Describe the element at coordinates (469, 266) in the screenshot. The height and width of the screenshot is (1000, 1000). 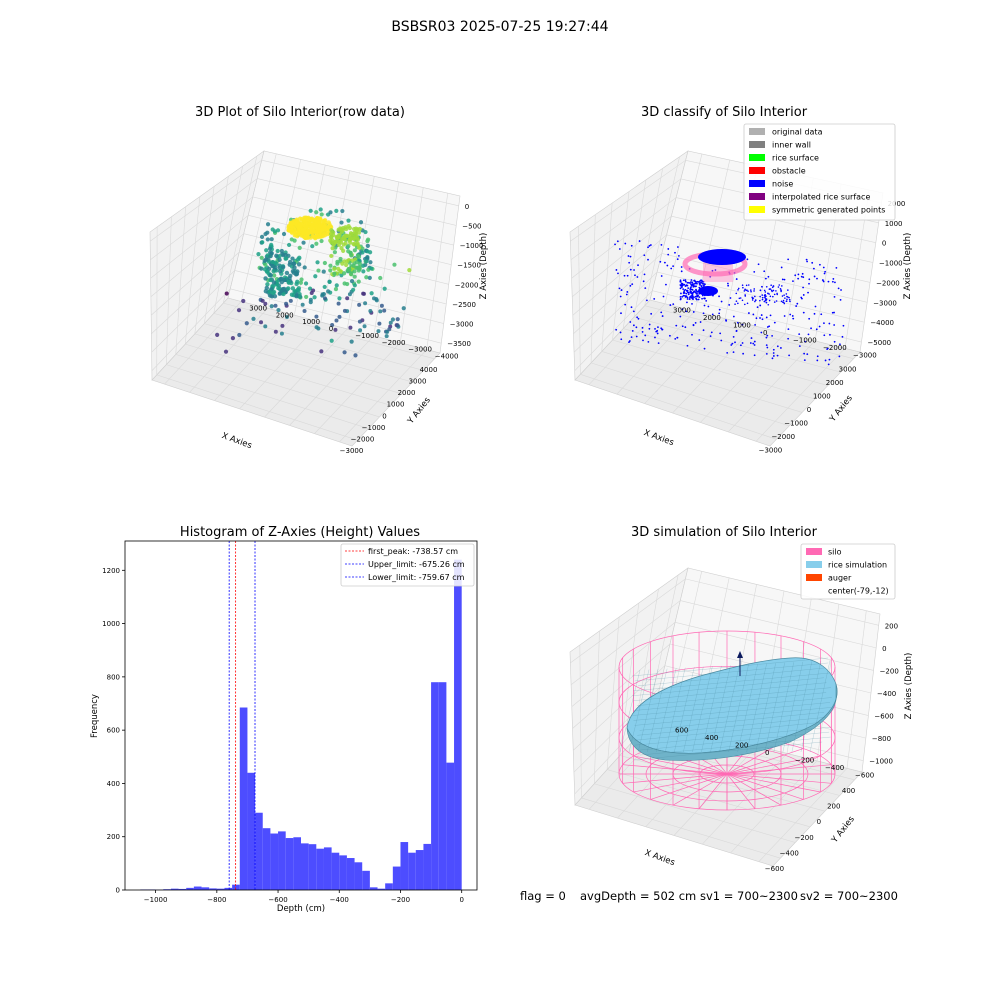
I see `z-tick-label: −1500` at that location.